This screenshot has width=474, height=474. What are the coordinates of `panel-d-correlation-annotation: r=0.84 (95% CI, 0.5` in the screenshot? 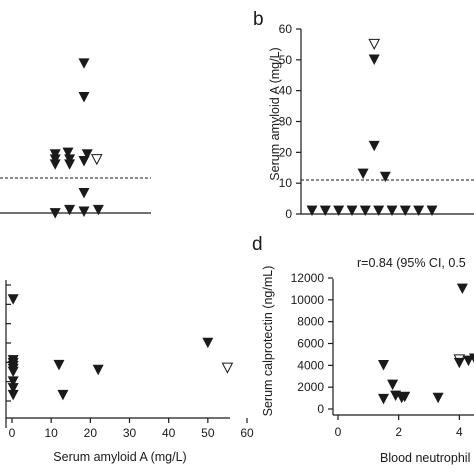 It's located at (411, 263).